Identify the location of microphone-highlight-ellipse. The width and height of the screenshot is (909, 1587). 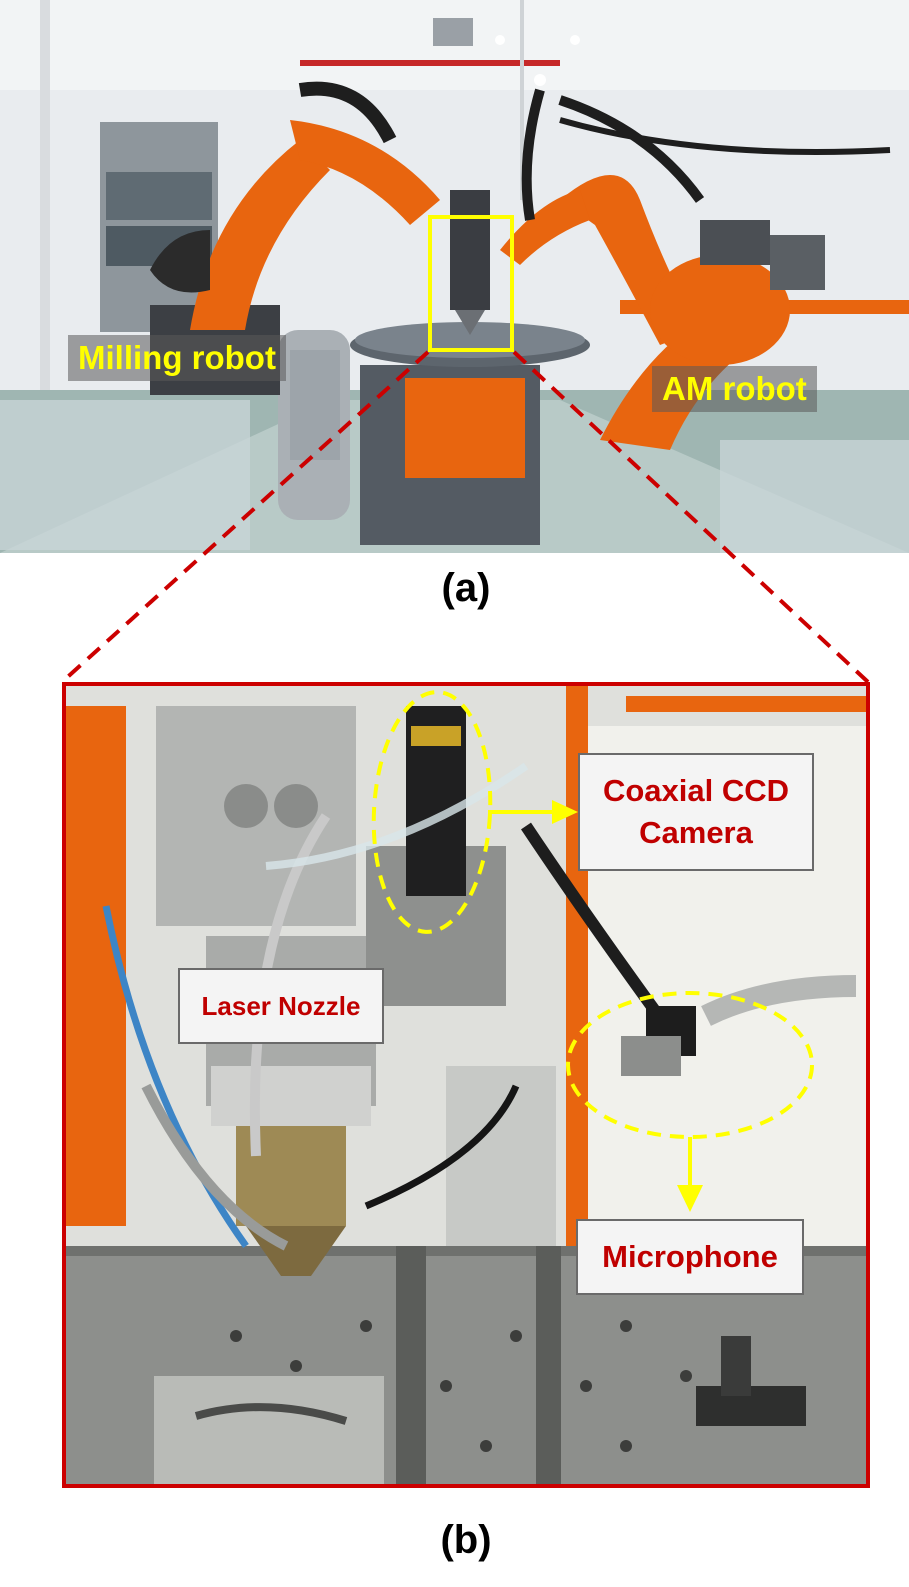
(690, 1065).